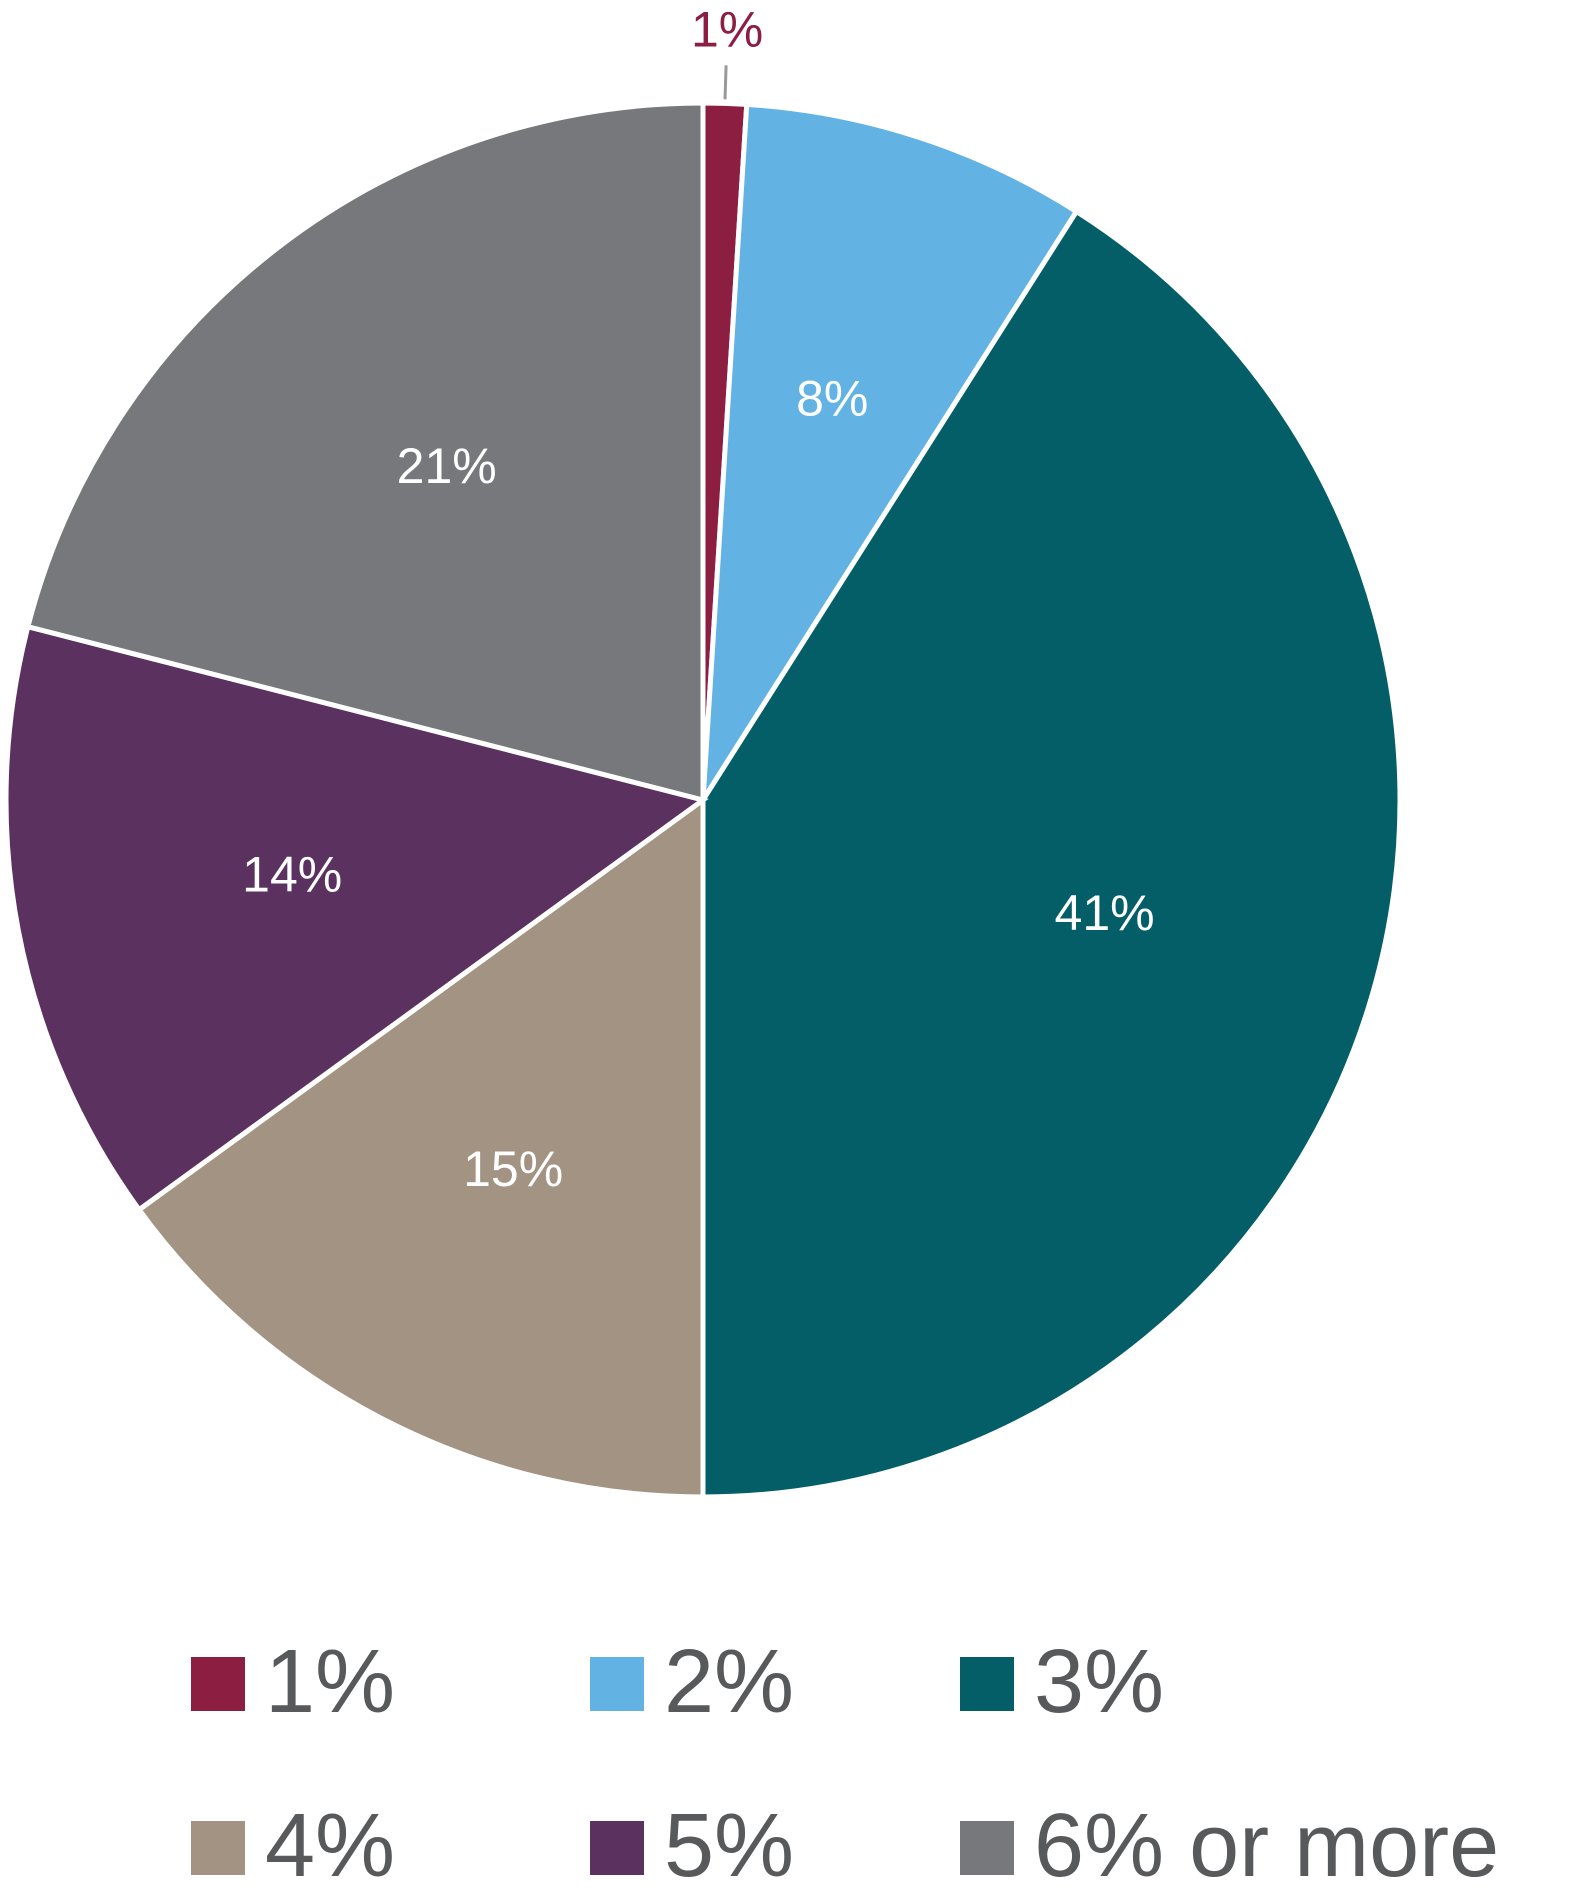 Image resolution: width=1575 pixels, height=1904 pixels. Describe the element at coordinates (1099, 1682) in the screenshot. I see `legend-label: 3%` at that location.